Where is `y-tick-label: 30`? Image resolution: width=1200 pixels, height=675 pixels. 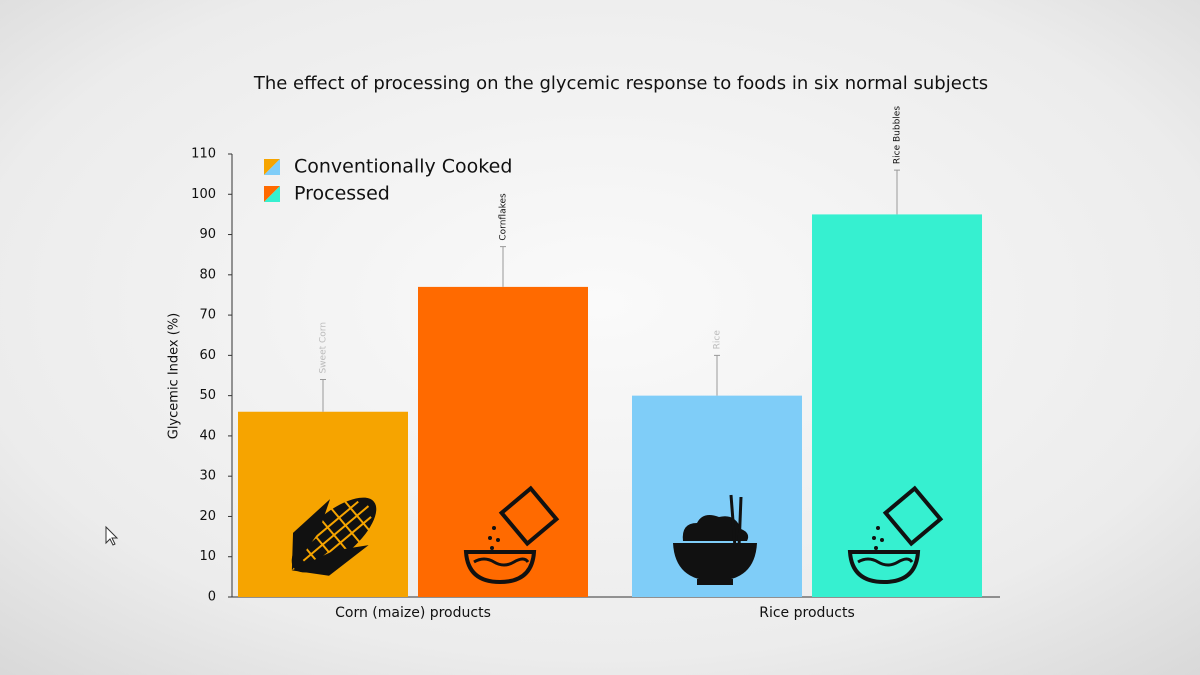
y-tick-label: 30 is located at coordinates (207, 476).